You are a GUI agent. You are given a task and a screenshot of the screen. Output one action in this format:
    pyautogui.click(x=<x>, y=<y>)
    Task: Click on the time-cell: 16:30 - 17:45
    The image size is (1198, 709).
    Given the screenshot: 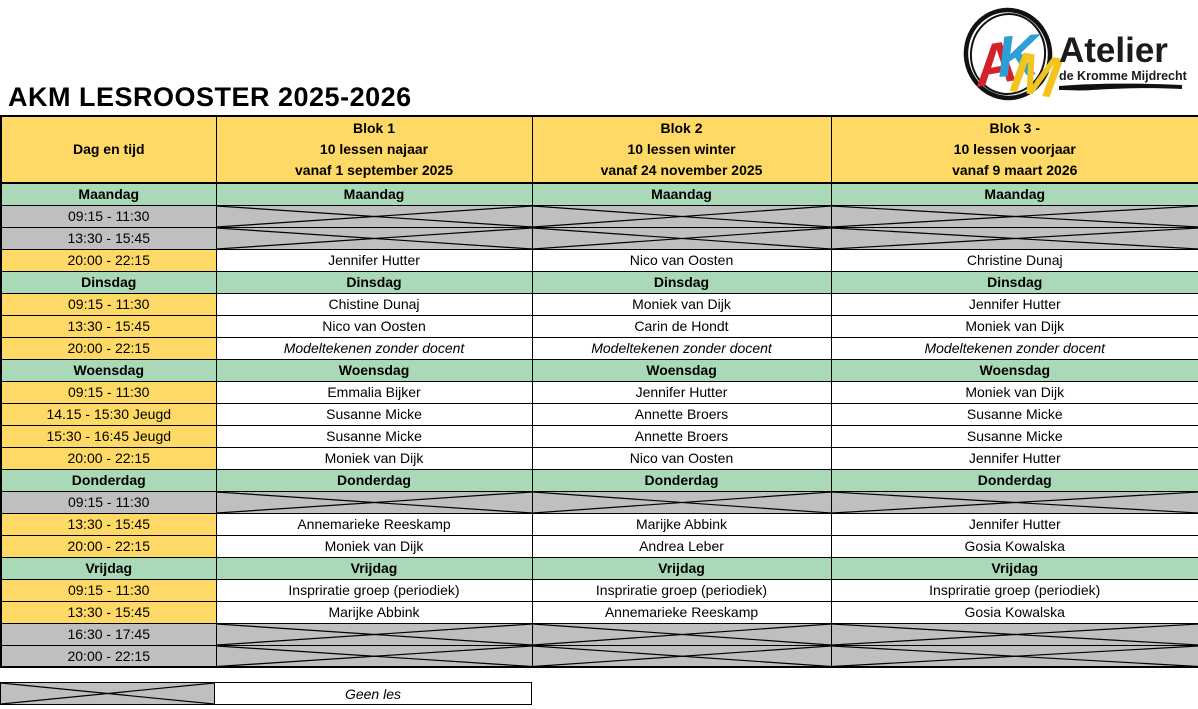 What is the action you would take?
    pyautogui.click(x=108, y=634)
    